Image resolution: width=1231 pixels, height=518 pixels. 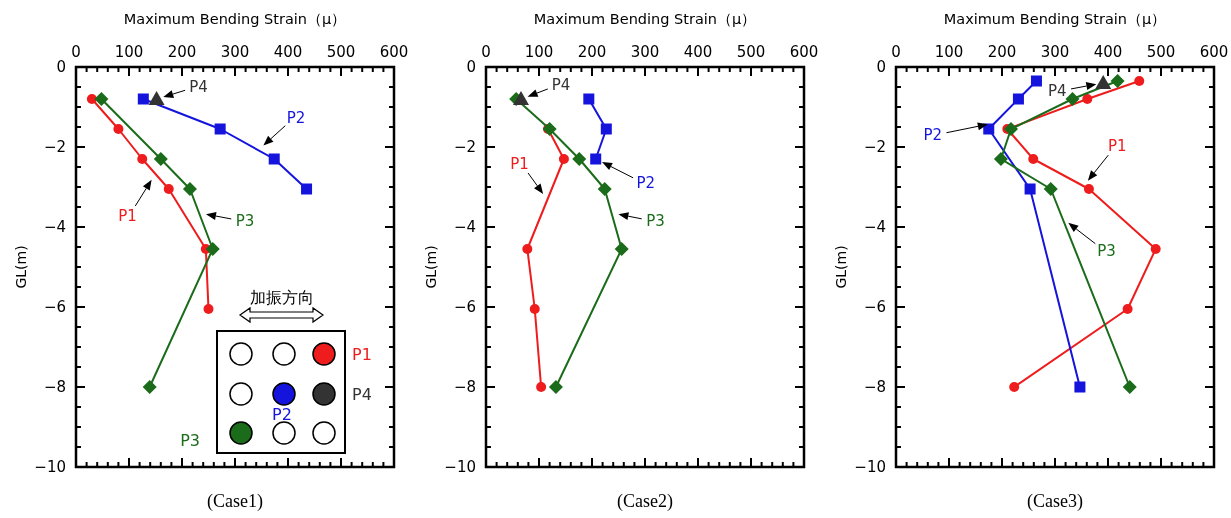 I want to click on text: P3, so click(x=190, y=440).